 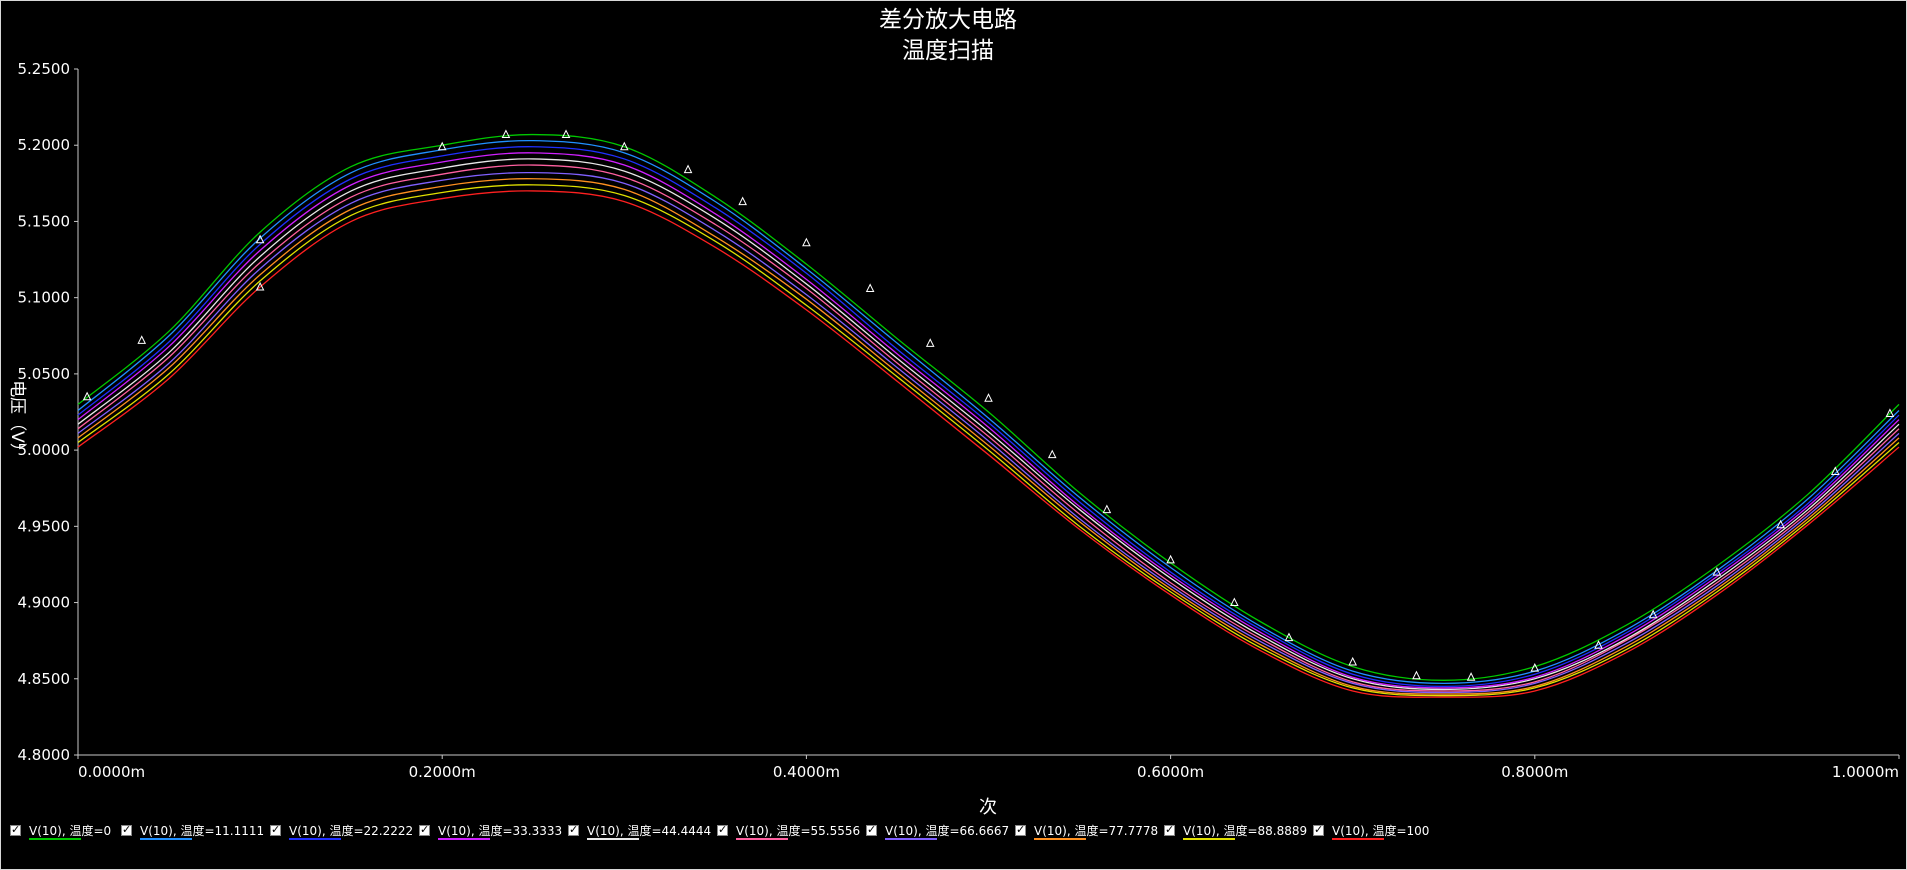 I want to click on legend-label: V(10), 温度=44.4444, so click(x=649, y=831).